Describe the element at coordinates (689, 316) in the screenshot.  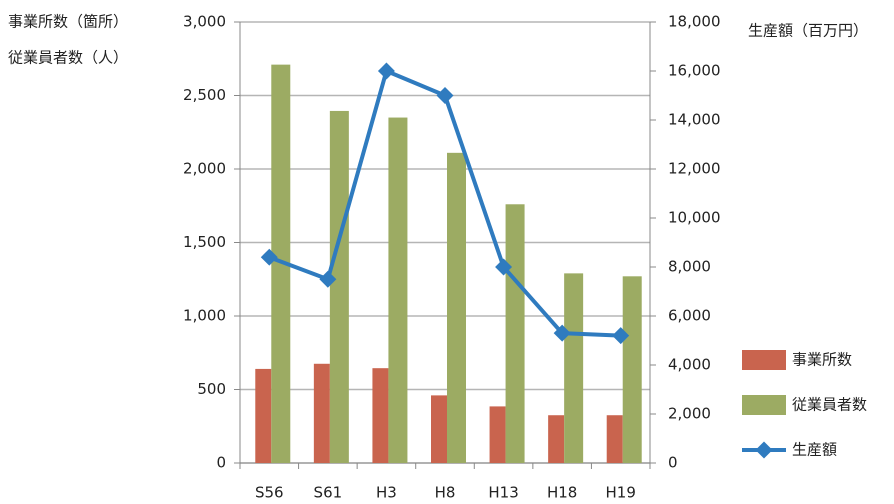
I see `y2-tick-label: 6,000` at that location.